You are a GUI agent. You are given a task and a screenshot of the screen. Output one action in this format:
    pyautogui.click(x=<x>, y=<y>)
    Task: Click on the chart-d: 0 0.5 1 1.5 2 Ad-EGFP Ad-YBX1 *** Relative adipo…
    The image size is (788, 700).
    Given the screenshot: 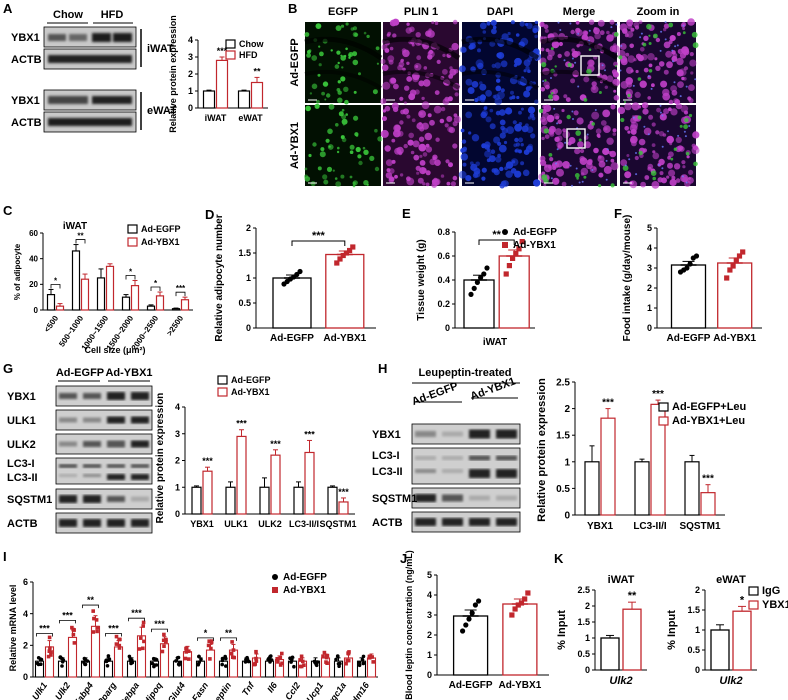 What is the action you would take?
    pyautogui.click(x=295, y=279)
    